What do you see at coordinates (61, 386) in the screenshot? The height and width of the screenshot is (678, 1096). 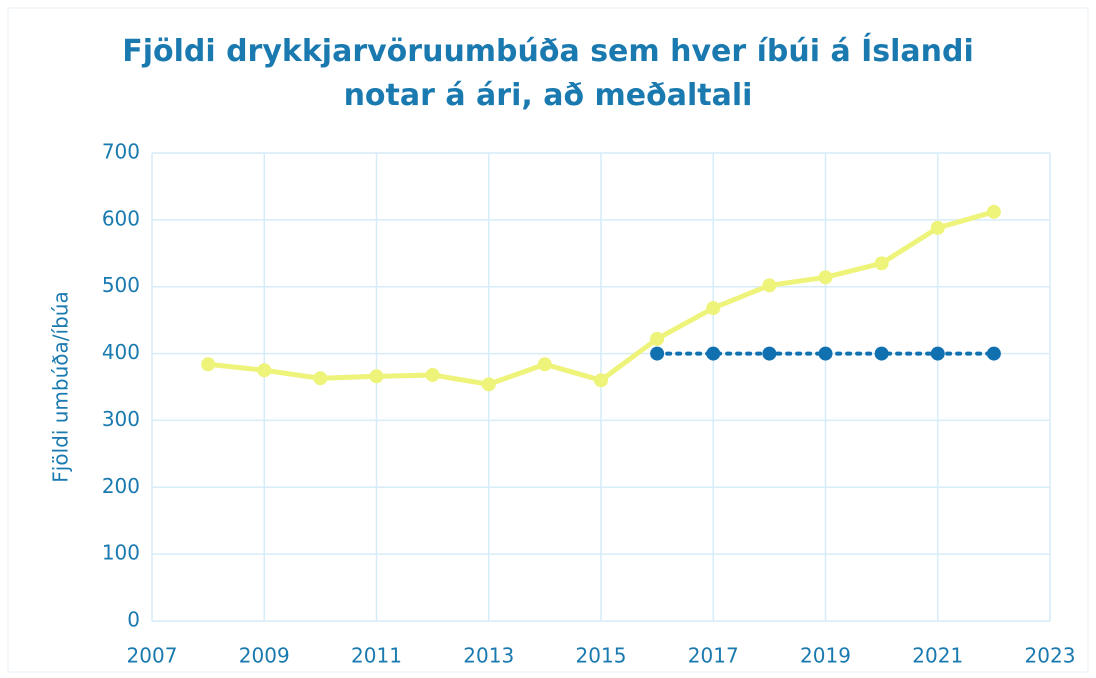 I see `y-axis-label: Fjöldi umbúða/íbúa` at bounding box center [61, 386].